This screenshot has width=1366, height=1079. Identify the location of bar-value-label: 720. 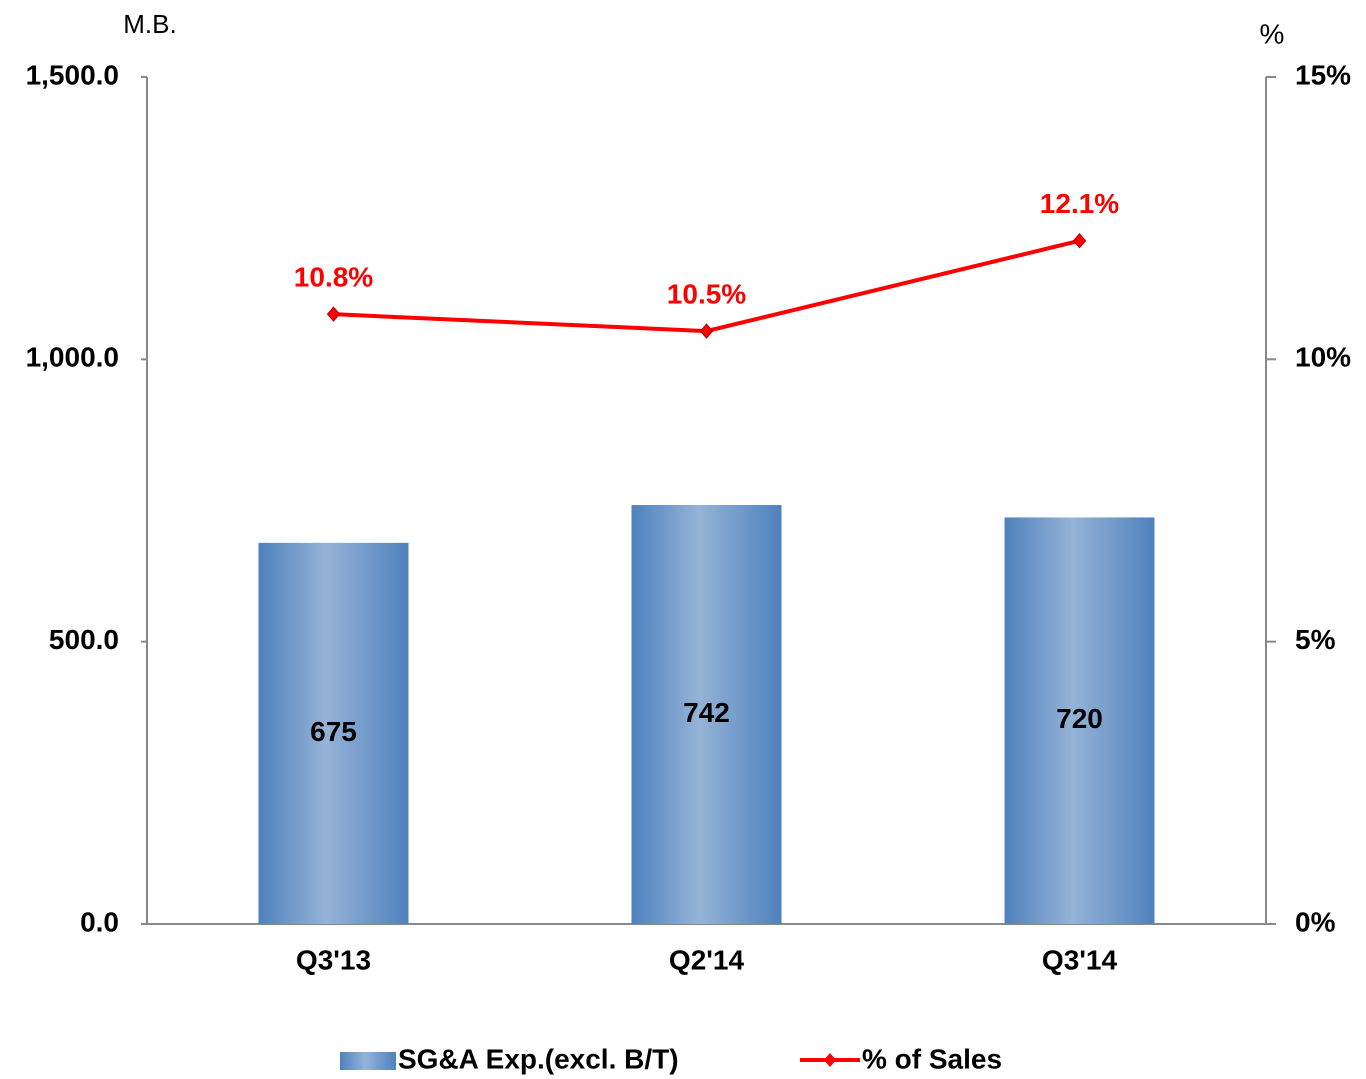
(1079, 718).